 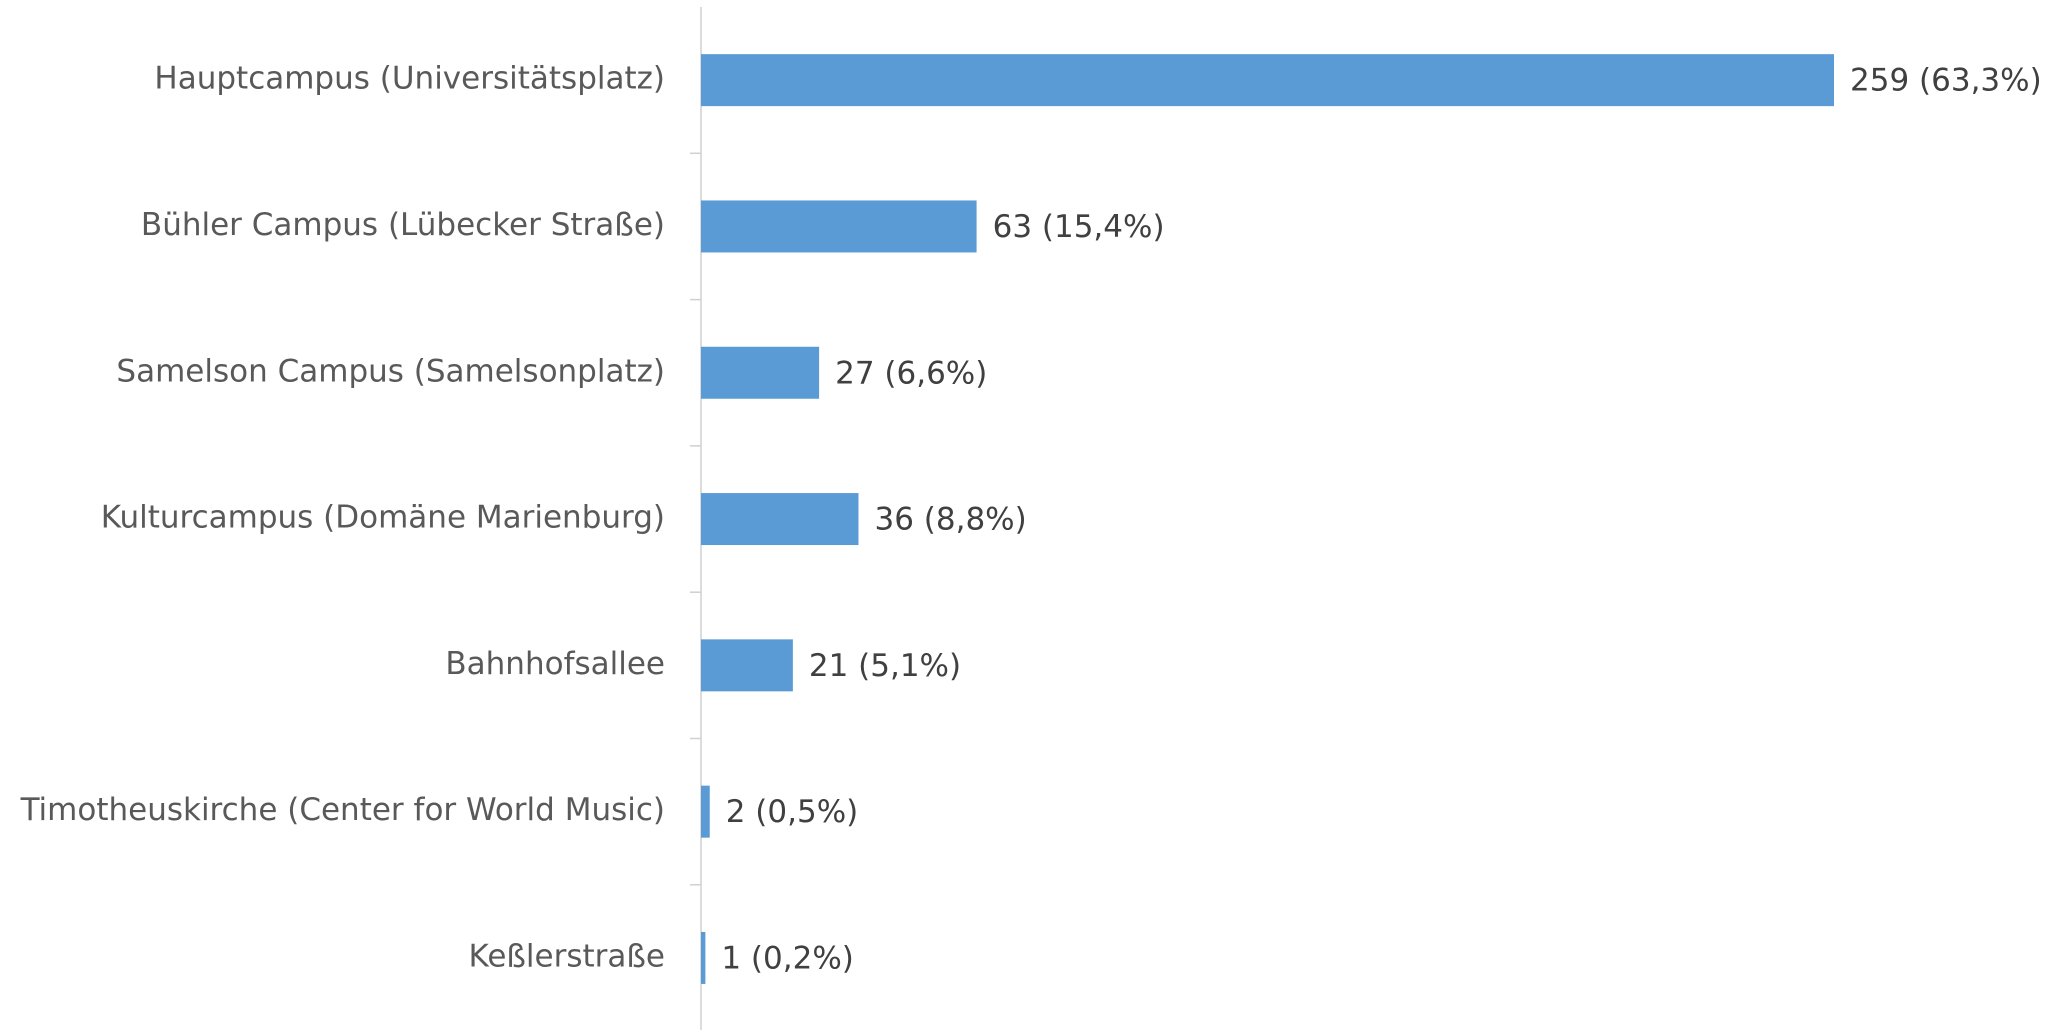 I want to click on category-label: Bühler Campus (Lübecker Straße), so click(x=403, y=225).